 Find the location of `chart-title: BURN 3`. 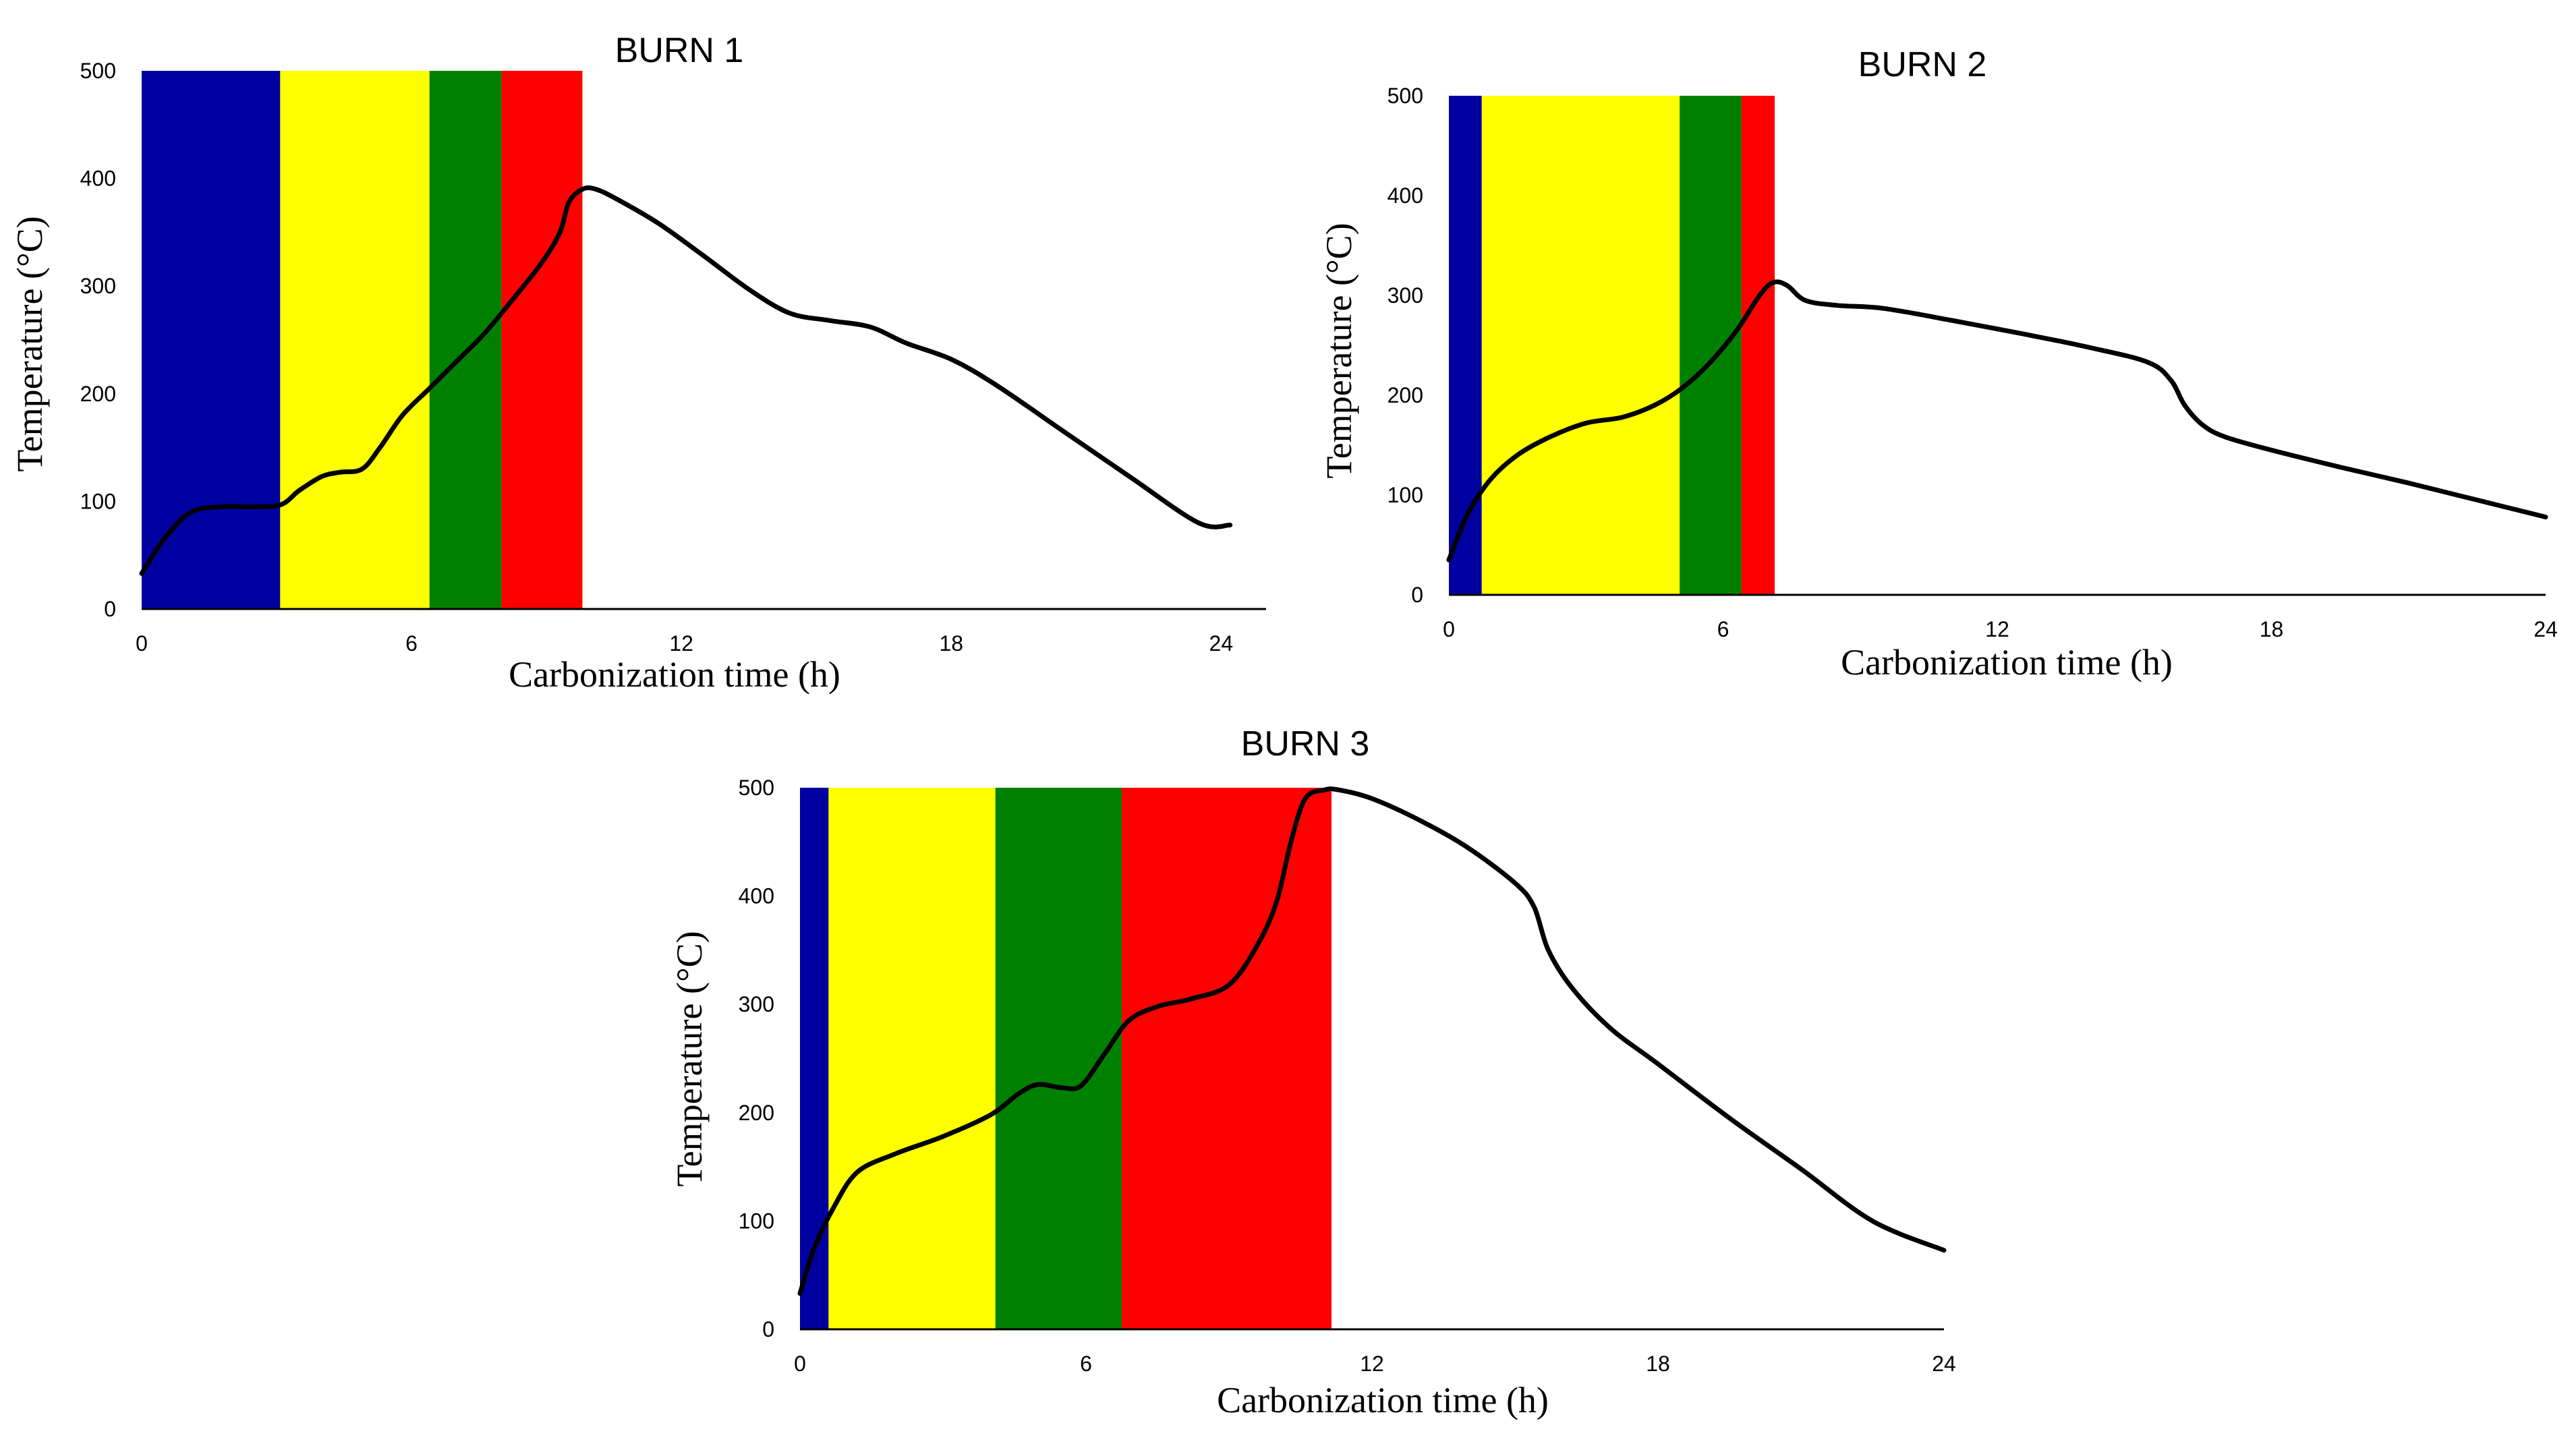

chart-title: BURN 3 is located at coordinates (1305, 744).